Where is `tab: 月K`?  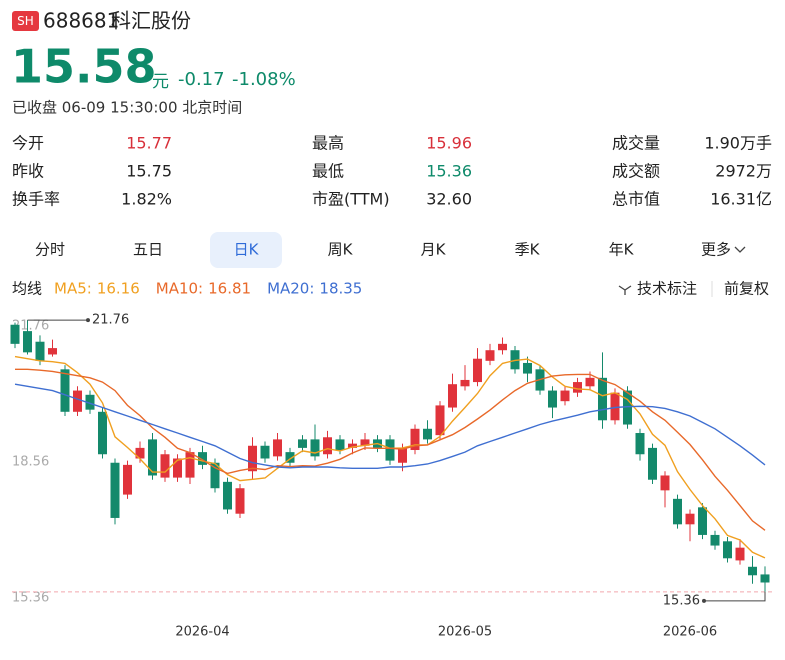 tab: 月K is located at coordinates (434, 250).